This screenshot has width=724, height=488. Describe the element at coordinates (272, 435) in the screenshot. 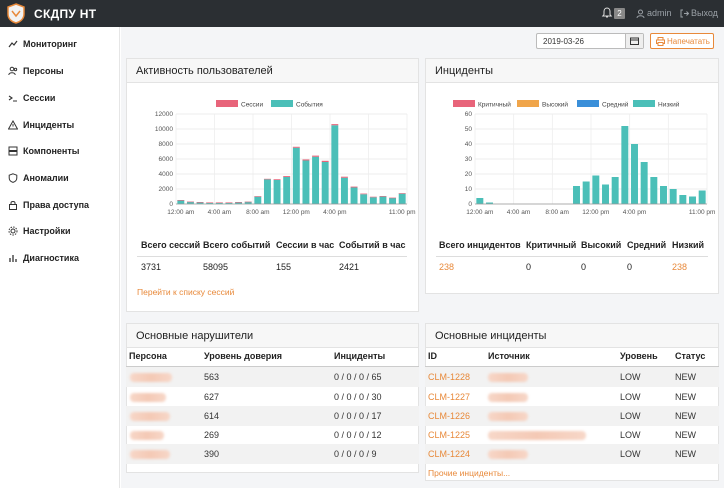

I see `table-row: 269 0 / 0 / 0 / 12` at that location.